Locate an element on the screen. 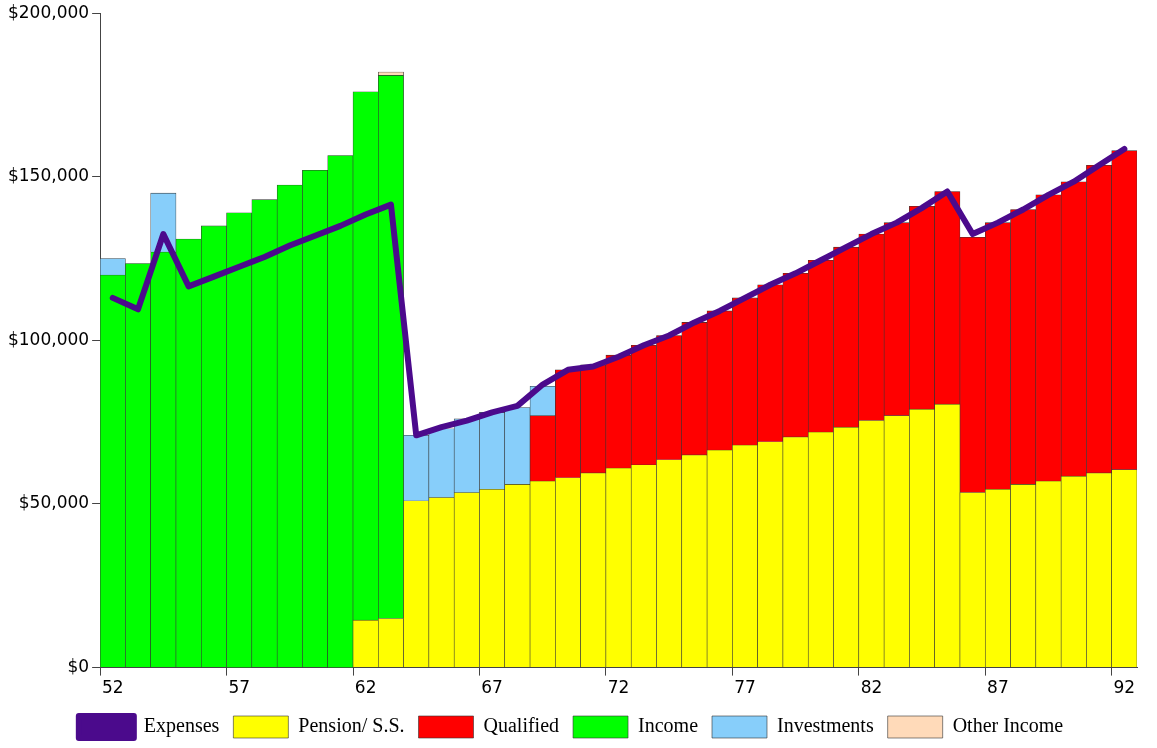 This screenshot has width=1157, height=748. x-tick-label: 57 is located at coordinates (239, 687).